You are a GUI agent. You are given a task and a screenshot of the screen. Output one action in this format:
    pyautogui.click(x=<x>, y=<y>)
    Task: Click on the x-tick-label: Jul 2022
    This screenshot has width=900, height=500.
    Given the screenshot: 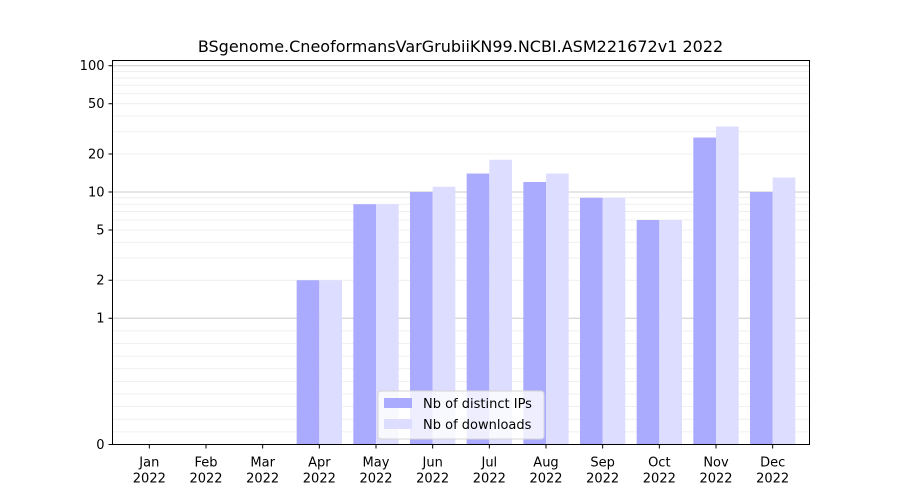 What is the action you would take?
    pyautogui.click(x=489, y=471)
    